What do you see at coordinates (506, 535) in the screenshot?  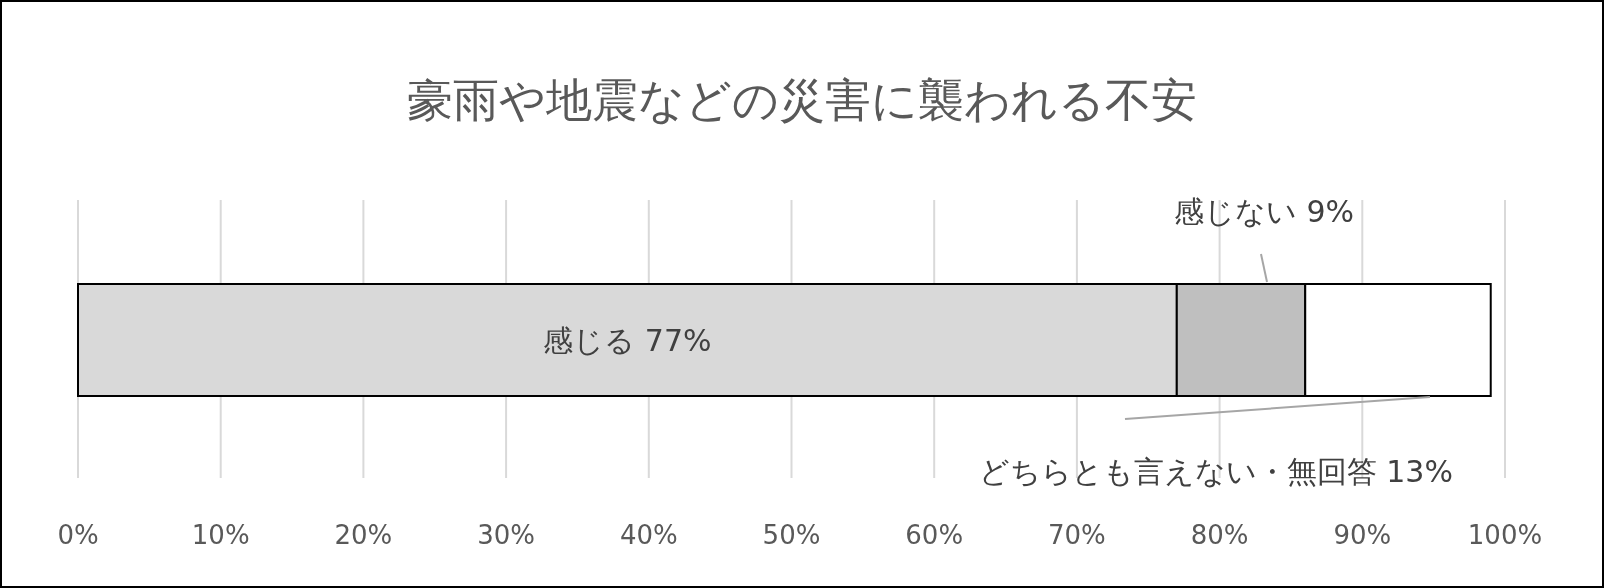 I see `x-tick-label: 30%` at bounding box center [506, 535].